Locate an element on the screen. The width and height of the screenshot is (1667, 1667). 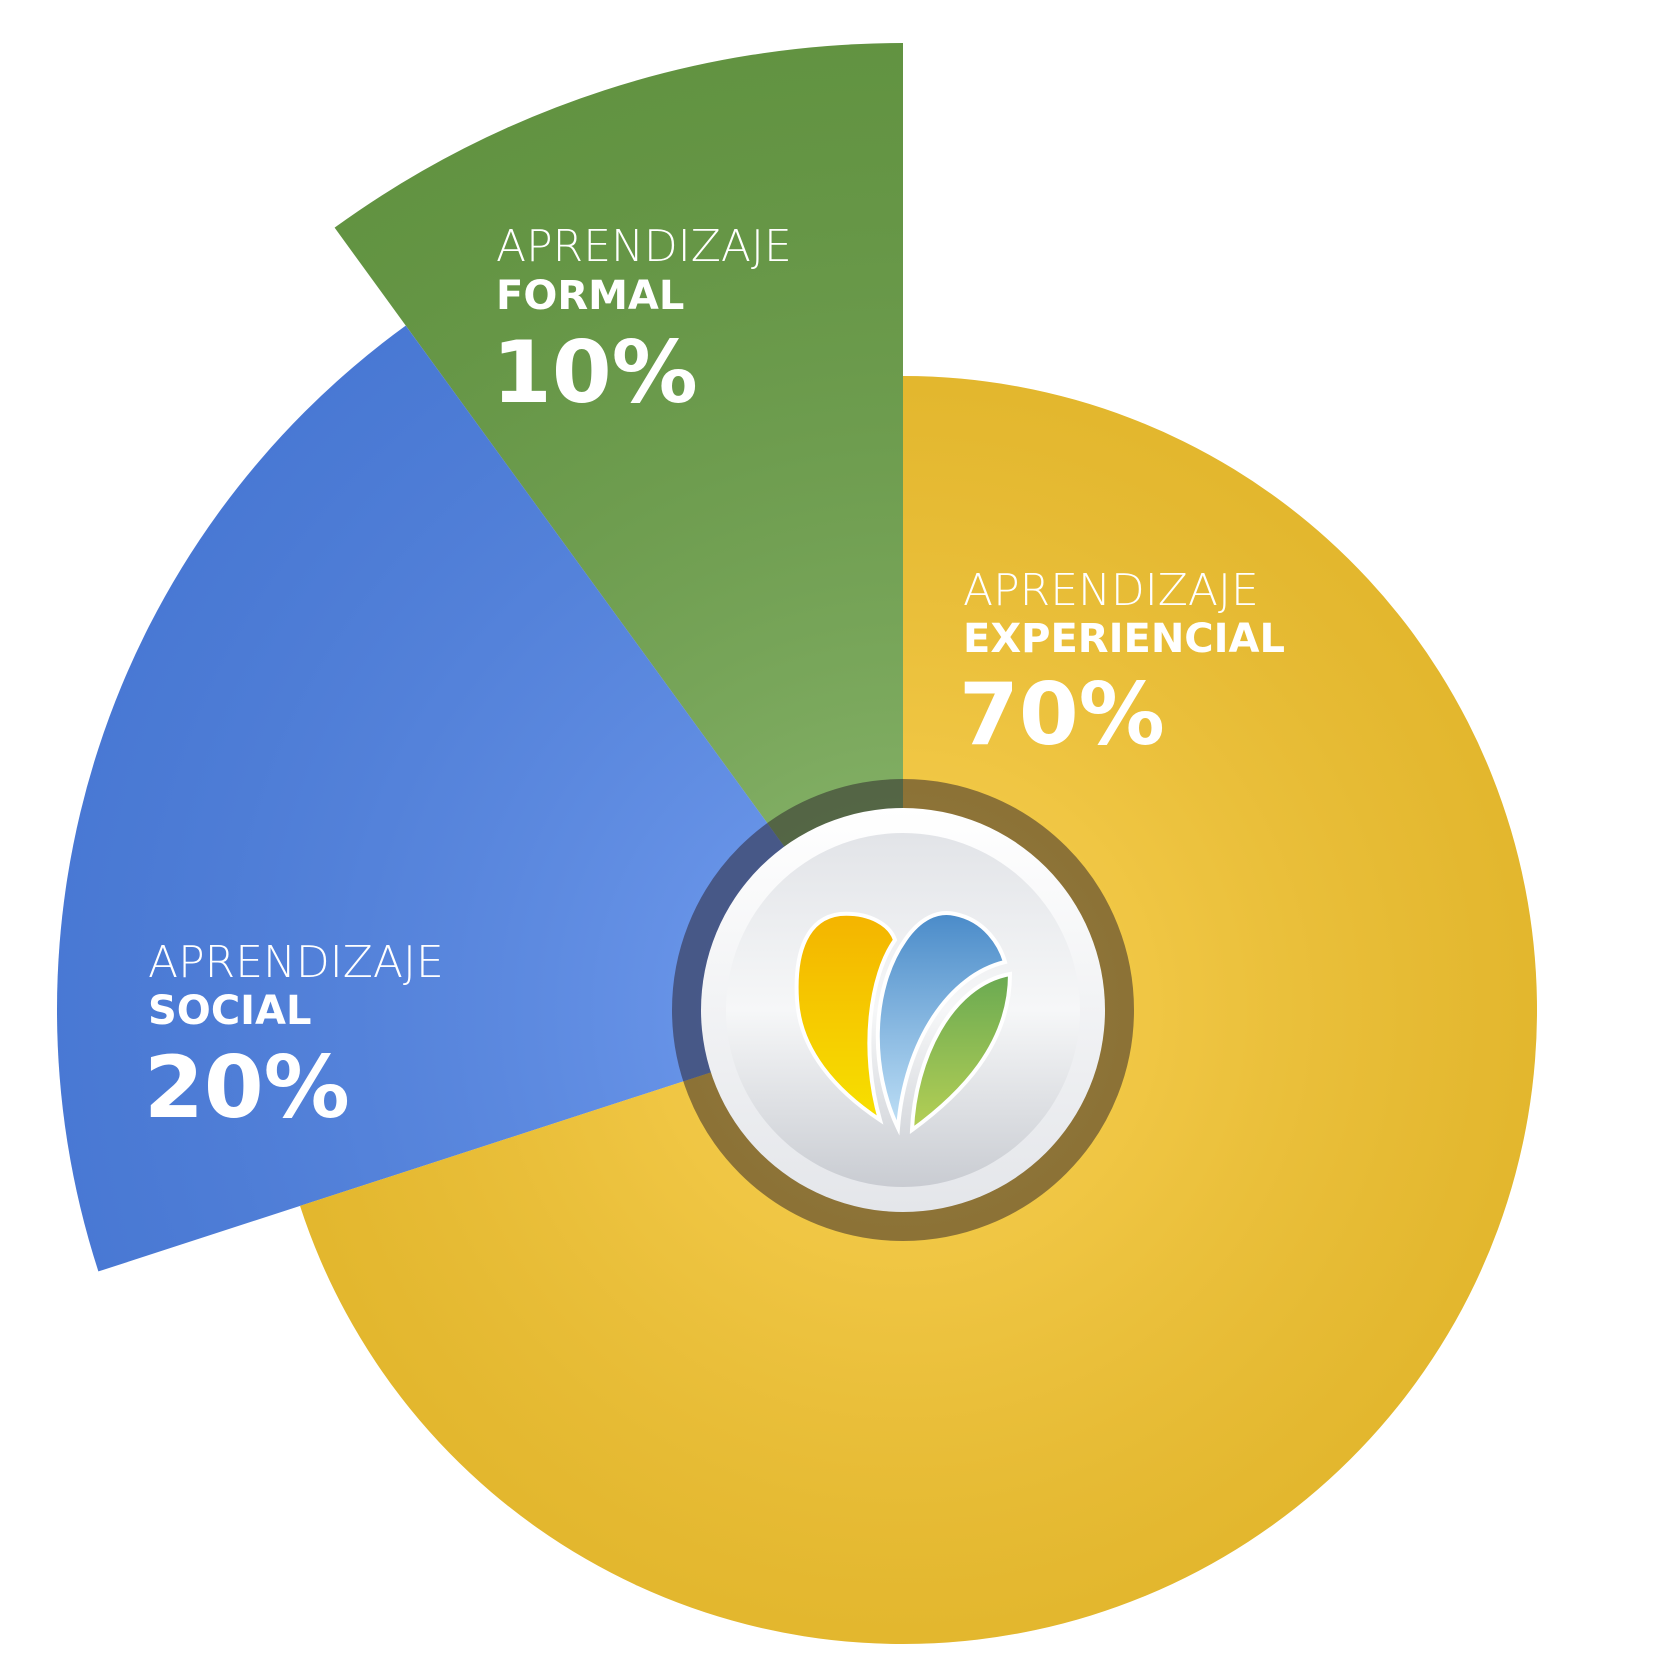
slice-label: SOCIAL is located at coordinates (230, 1011).